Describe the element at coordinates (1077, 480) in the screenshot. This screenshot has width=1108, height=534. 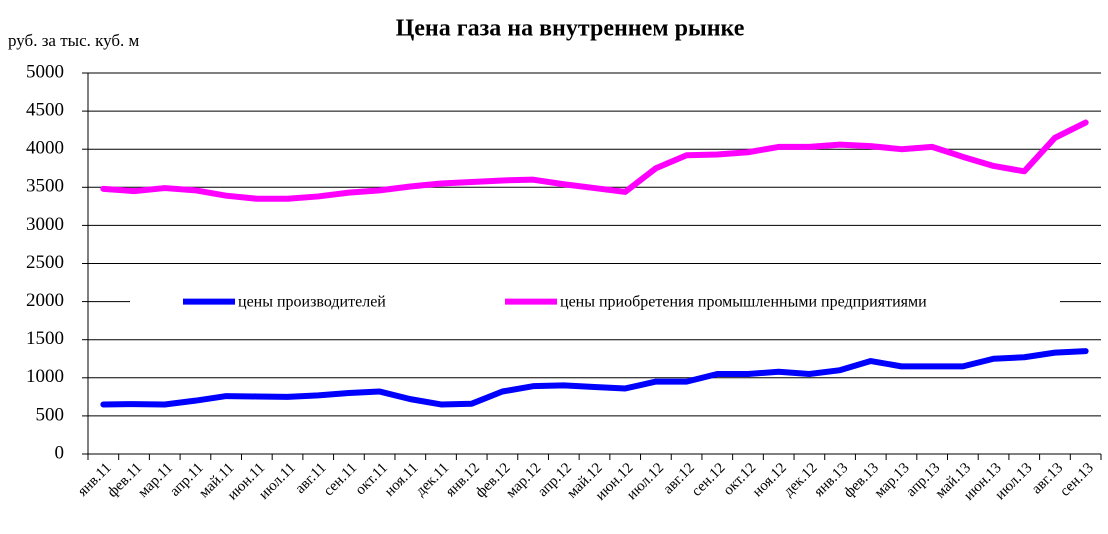
I see `x-tick-label: сен.13` at that location.